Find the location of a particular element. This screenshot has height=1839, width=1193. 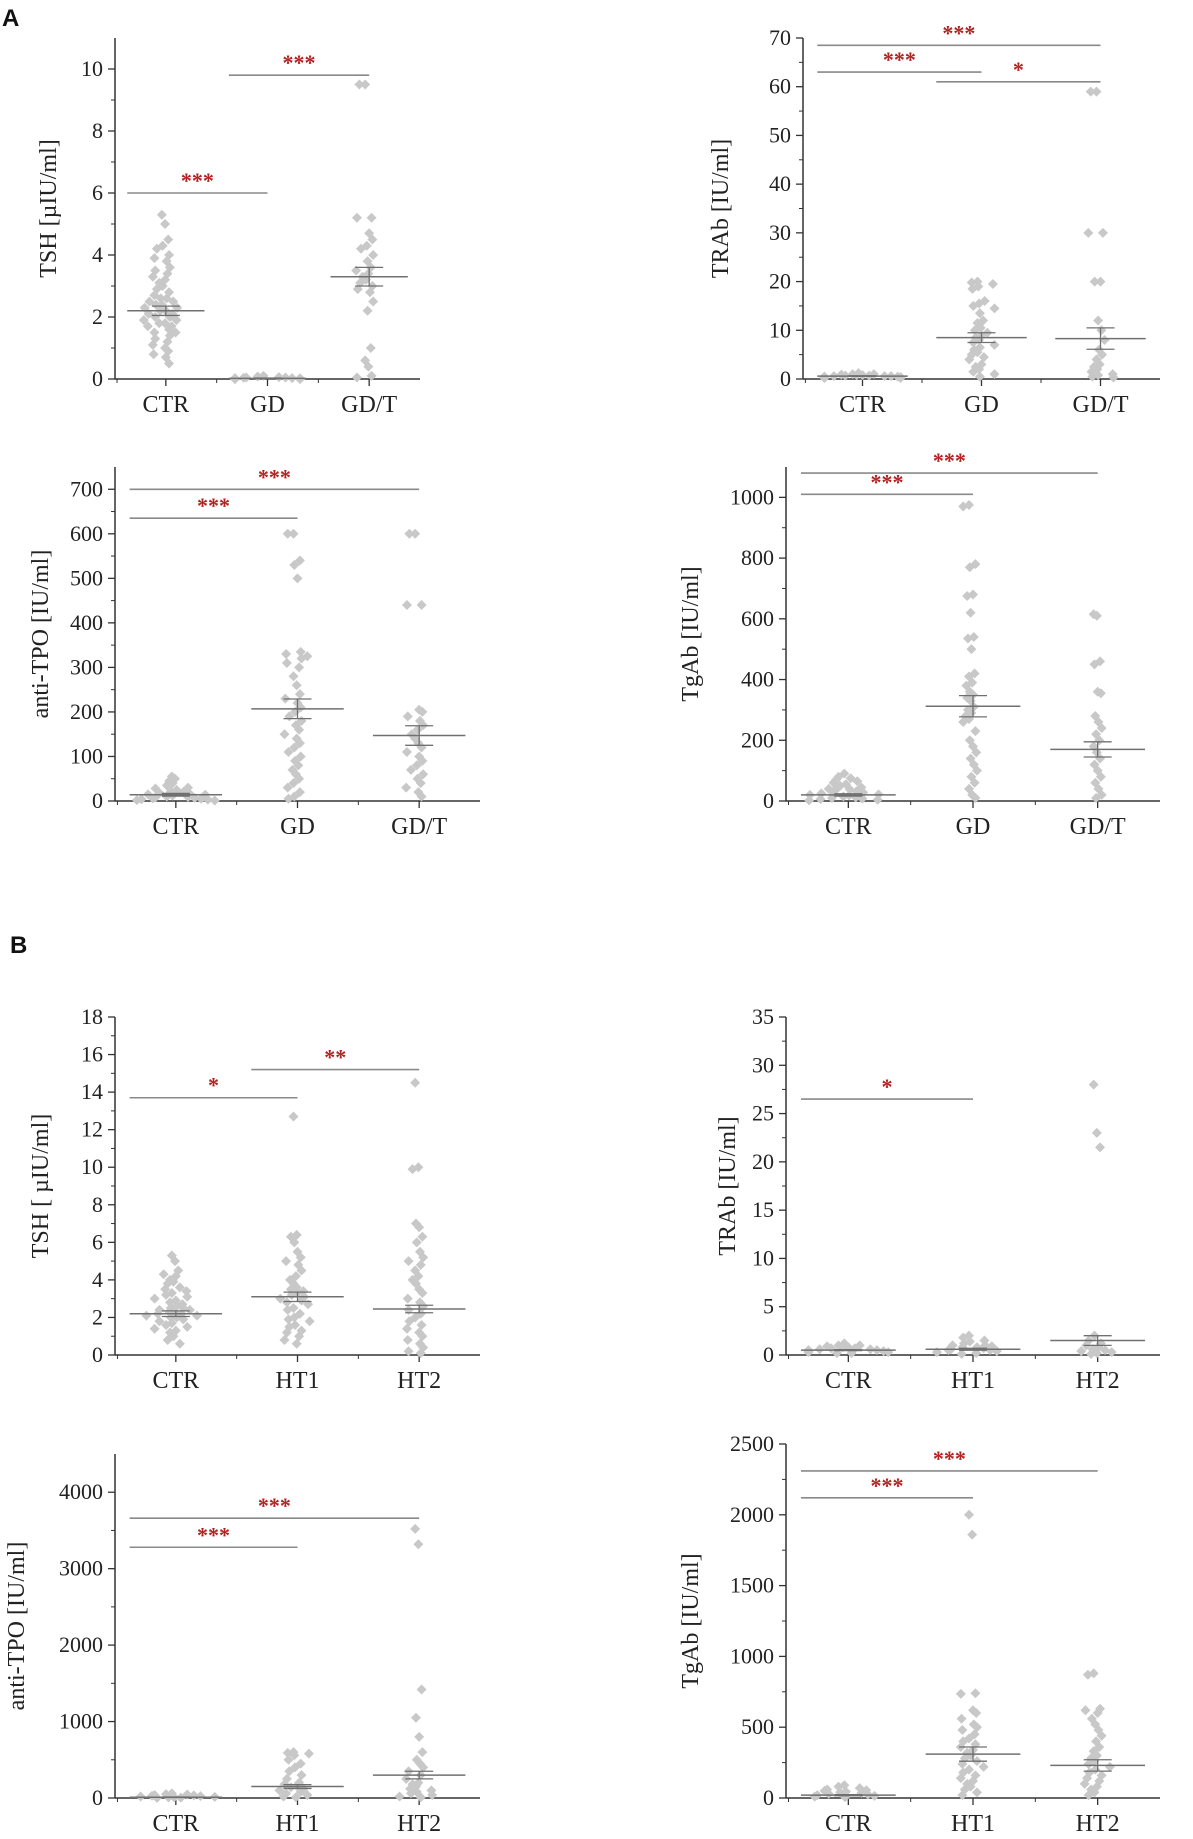

trab-ht-chart: 0 5 10 15 20 25 30 35 CTR HT1 HT2 TRAb [IU/ml] * is located at coordinates (937, 1199).